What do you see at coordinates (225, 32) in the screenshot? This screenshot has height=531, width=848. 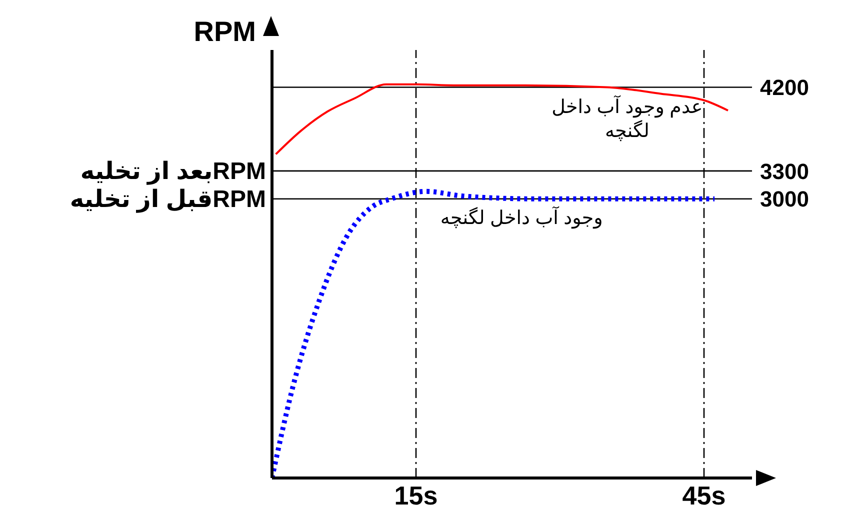 I see `y-axis-title: RPM` at bounding box center [225, 32].